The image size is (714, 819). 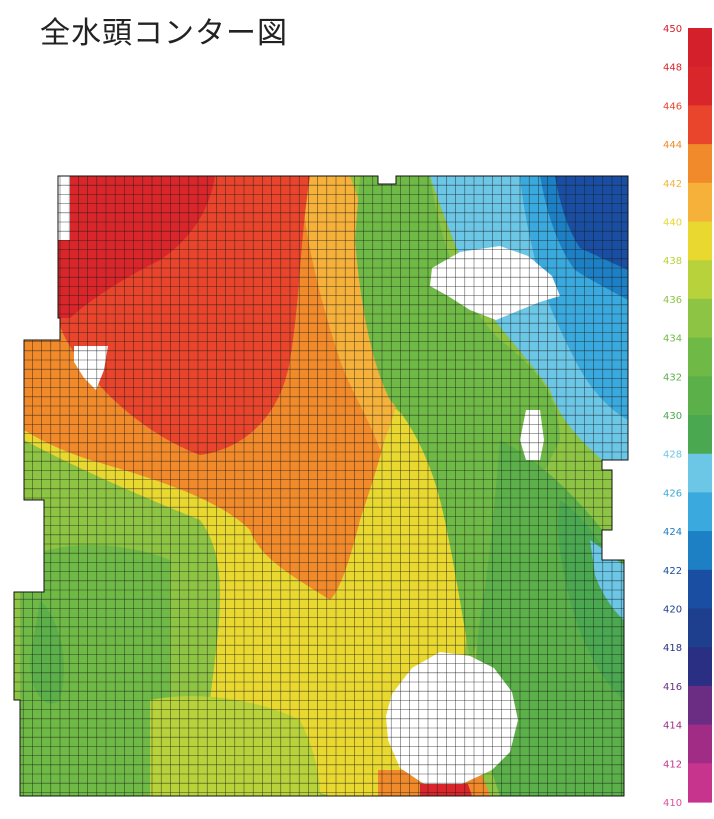 I want to click on colorbar-tick-label: 450, so click(x=672, y=29).